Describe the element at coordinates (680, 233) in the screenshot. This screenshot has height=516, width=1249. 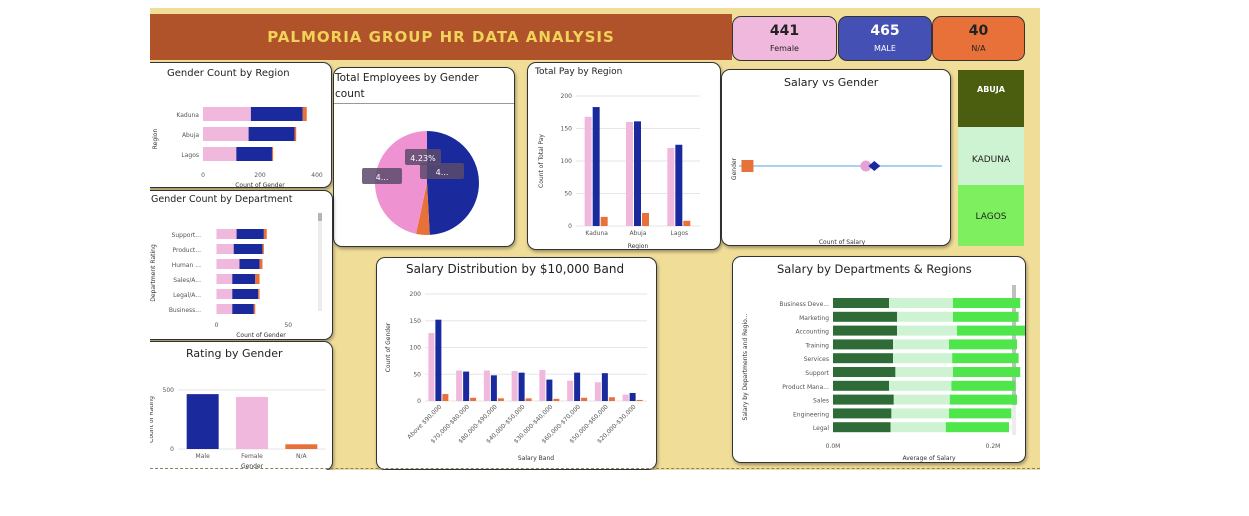
I see `category-label: Lagos` at that location.